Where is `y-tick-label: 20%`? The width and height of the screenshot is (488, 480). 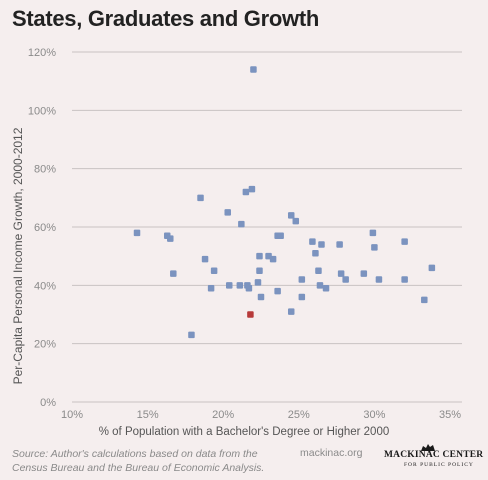 y-tick-label: 20% is located at coordinates (45, 345).